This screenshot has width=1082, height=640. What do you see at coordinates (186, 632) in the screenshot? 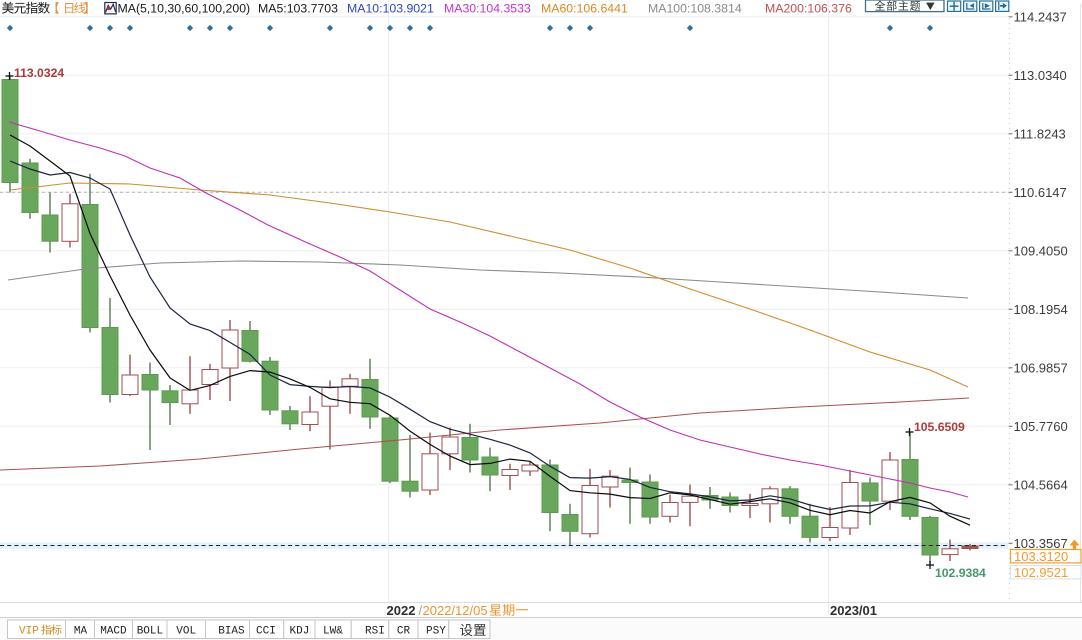
I see `svg-text: VOL` at bounding box center [186, 632].